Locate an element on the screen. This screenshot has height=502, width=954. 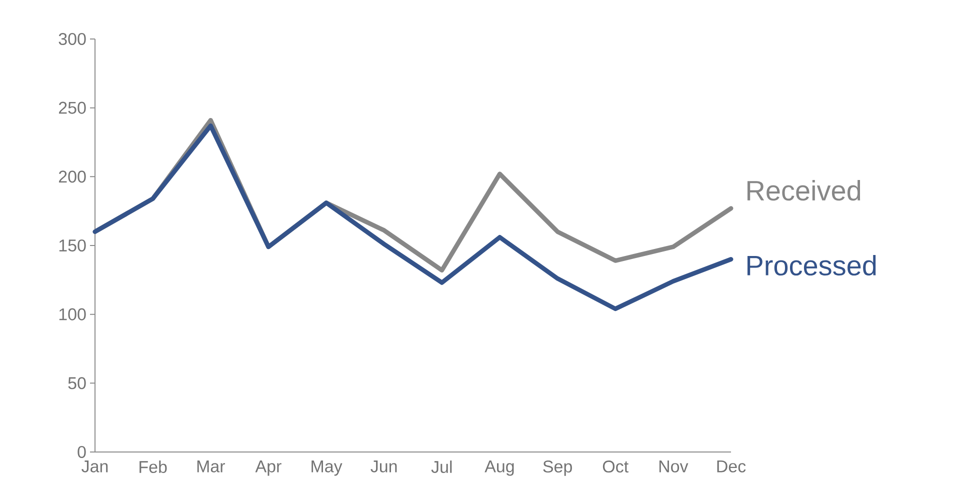
y-tick-label: 300 is located at coordinates (72, 39).